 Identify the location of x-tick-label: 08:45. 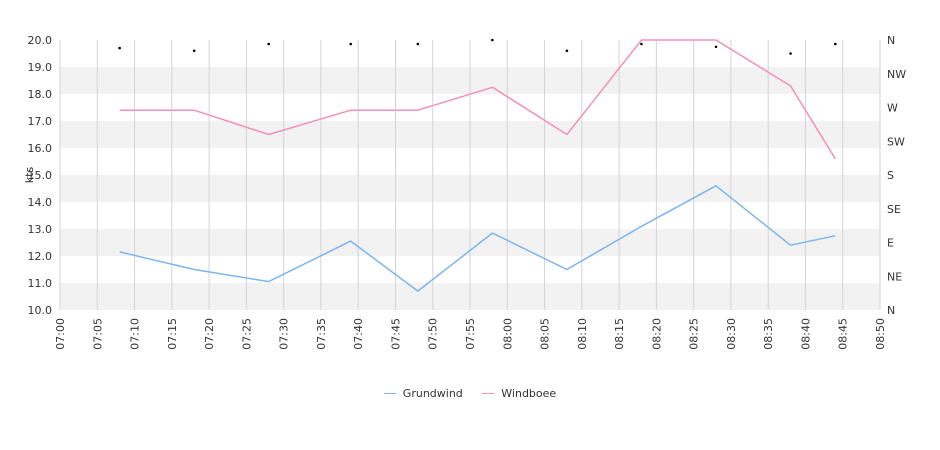
(843, 334).